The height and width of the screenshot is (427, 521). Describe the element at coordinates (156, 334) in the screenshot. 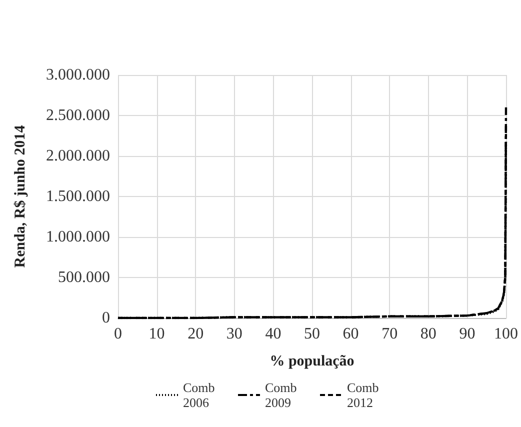

I see `x-tick-label: 10` at that location.